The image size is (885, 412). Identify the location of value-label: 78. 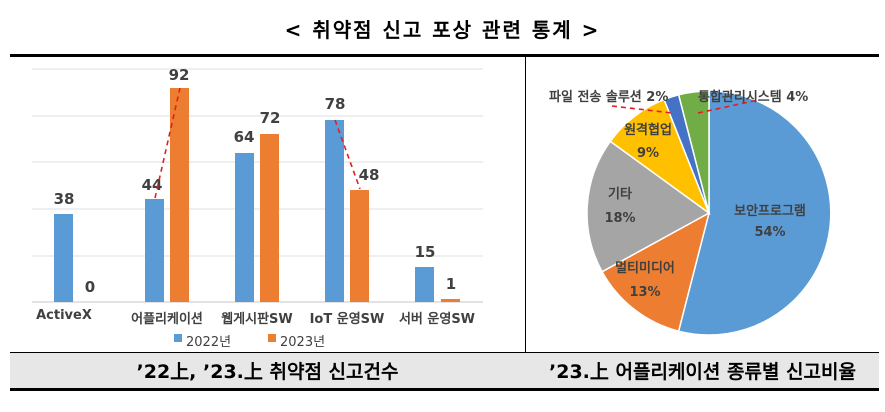
(335, 104).